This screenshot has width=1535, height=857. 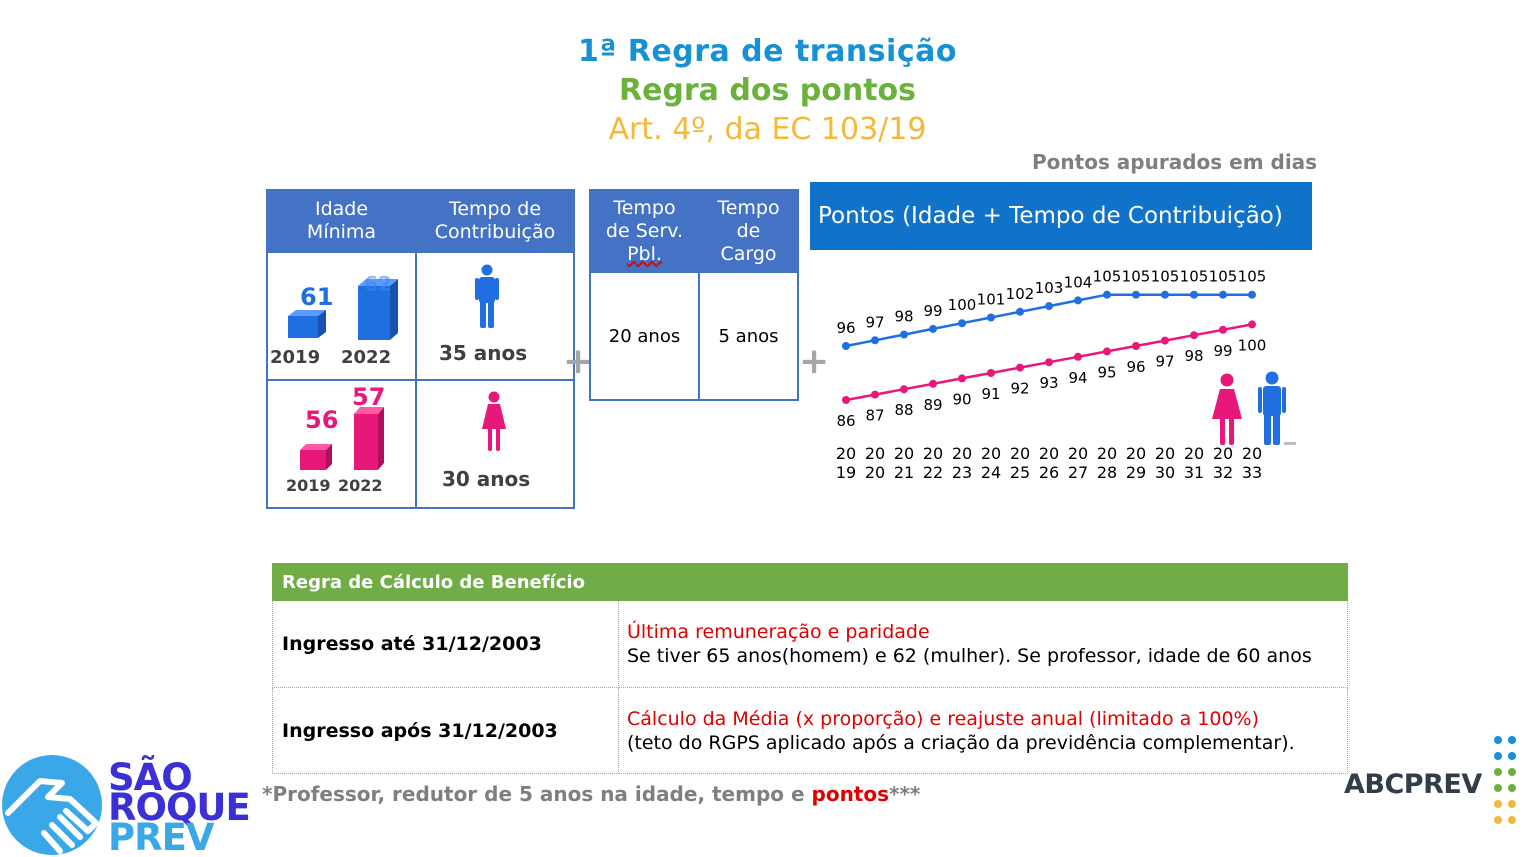 What do you see at coordinates (1272, 408) in the screenshot?
I see `man-figure-icon` at bounding box center [1272, 408].